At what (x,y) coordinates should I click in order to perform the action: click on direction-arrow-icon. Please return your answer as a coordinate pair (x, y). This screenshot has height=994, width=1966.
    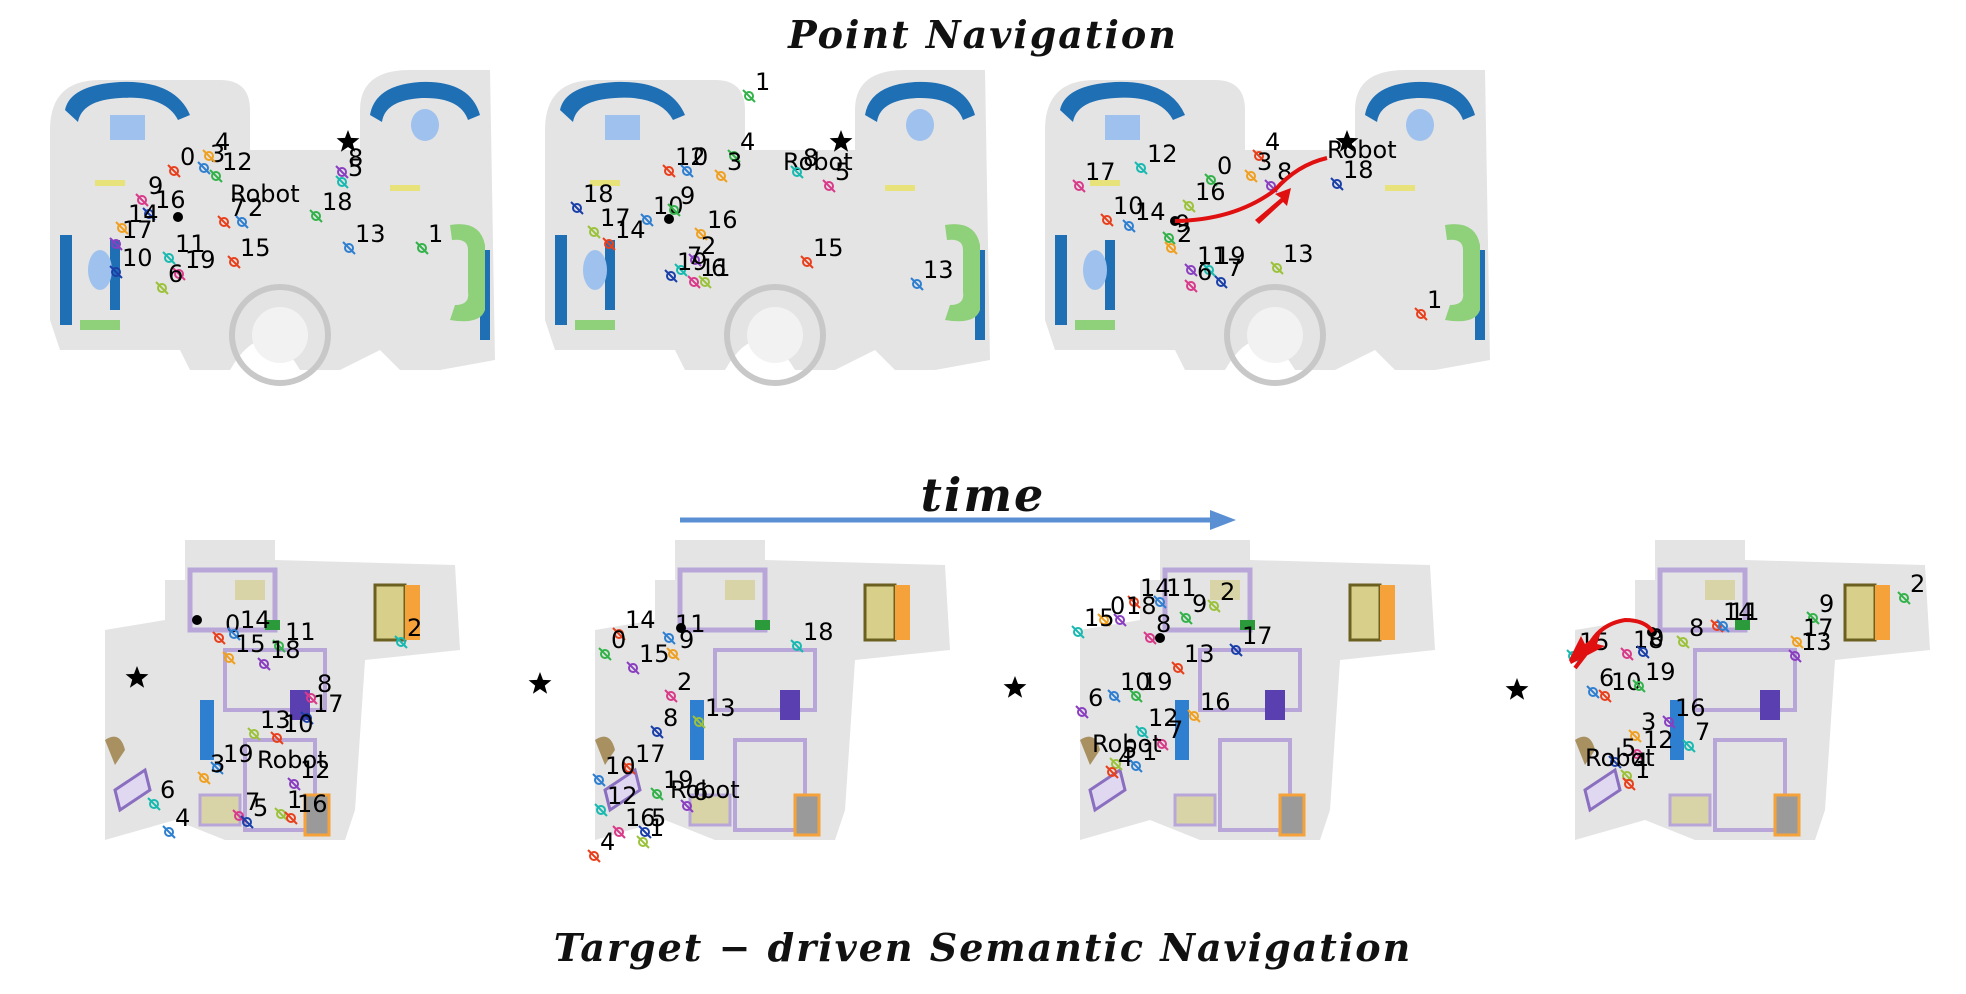
    Looking at the image, I should click on (1273, 206).